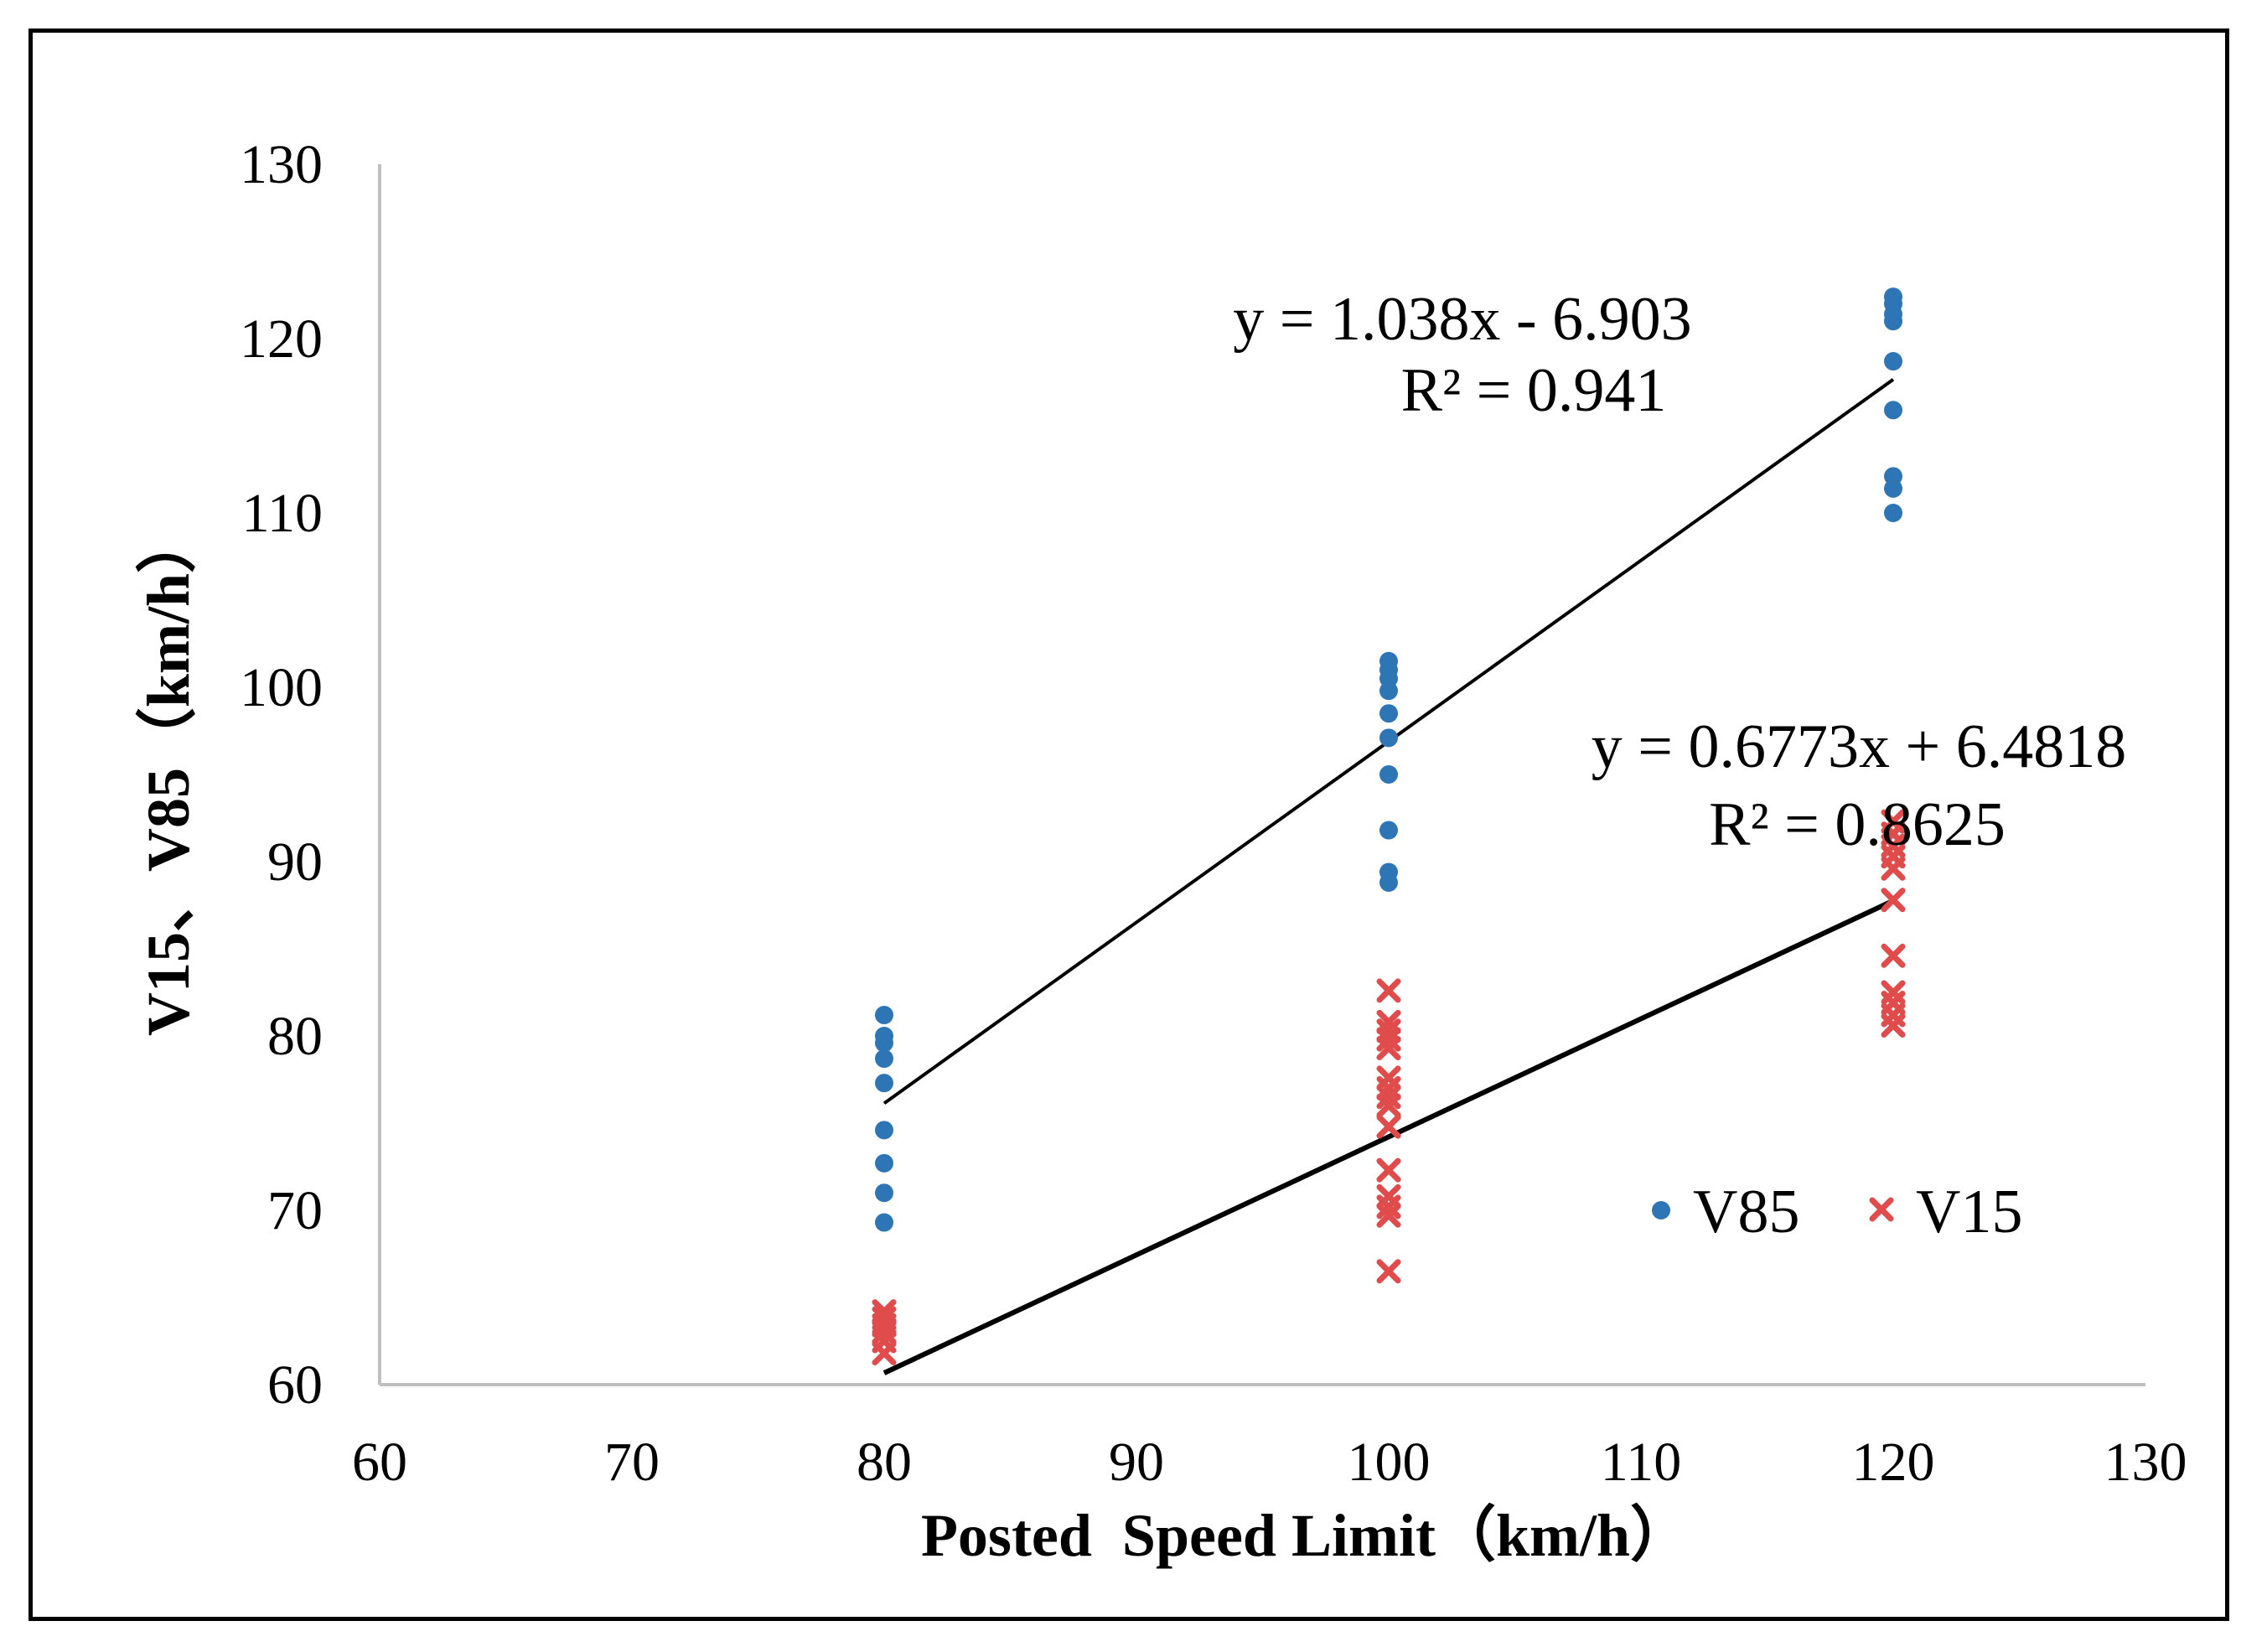  What do you see at coordinates (1837, 1212) in the screenshot?
I see `legend: V85 V15` at bounding box center [1837, 1212].